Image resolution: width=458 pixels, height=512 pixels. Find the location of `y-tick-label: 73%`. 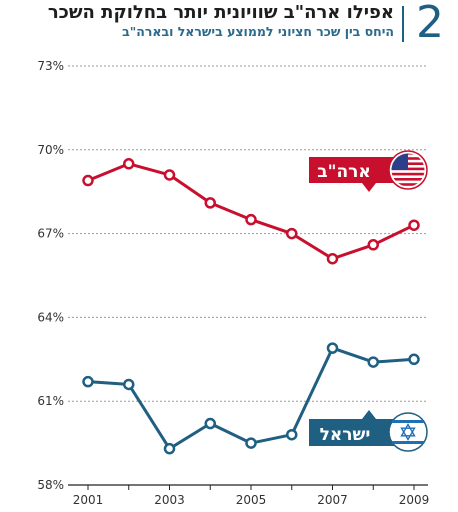

y-tick-label: 73% is located at coordinates (50, 66).